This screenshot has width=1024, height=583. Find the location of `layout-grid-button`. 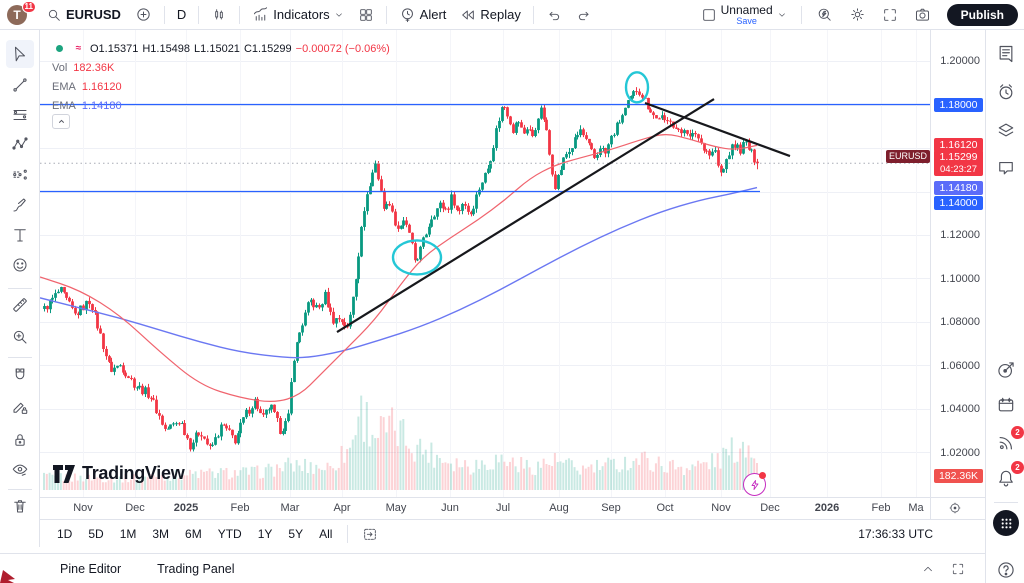

layout-grid-button is located at coordinates (366, 15).